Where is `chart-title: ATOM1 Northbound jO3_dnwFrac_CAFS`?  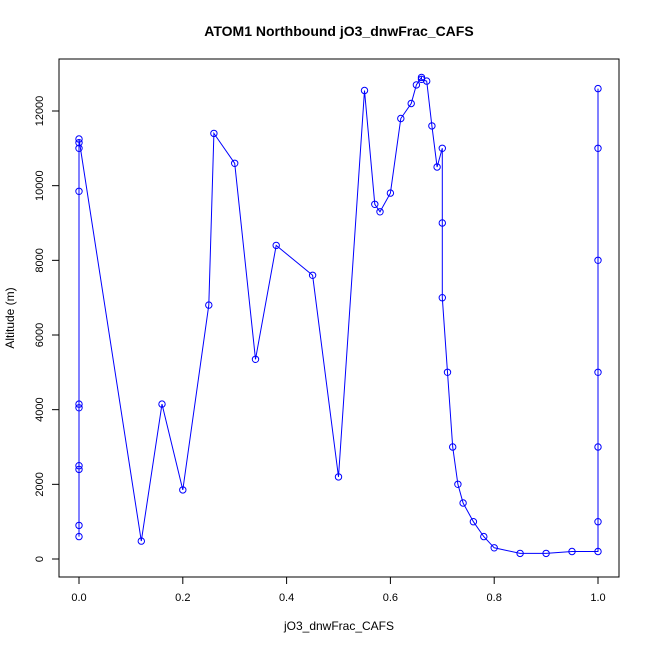 chart-title: ATOM1 Northbound jO3_dnwFrac_CAFS is located at coordinates (338, 31).